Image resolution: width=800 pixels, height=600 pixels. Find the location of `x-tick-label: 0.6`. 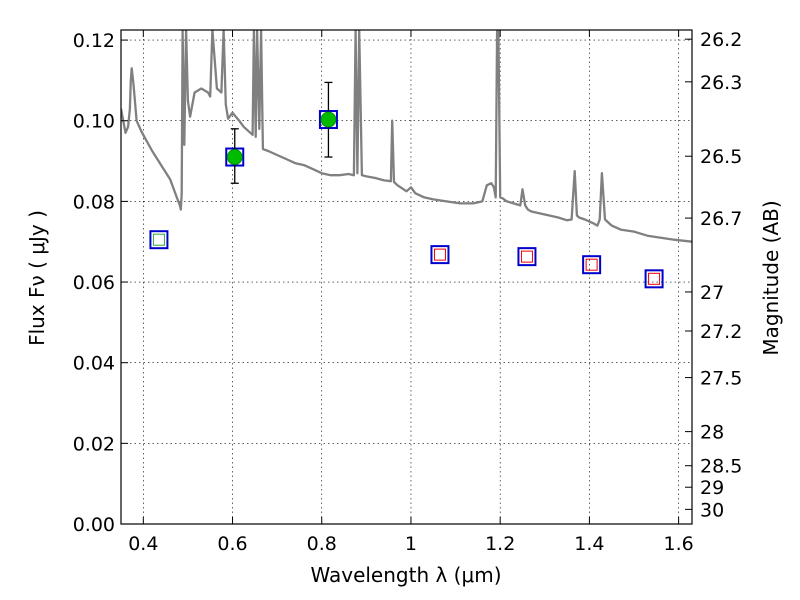

x-tick-label: 0.6 is located at coordinates (232, 544).